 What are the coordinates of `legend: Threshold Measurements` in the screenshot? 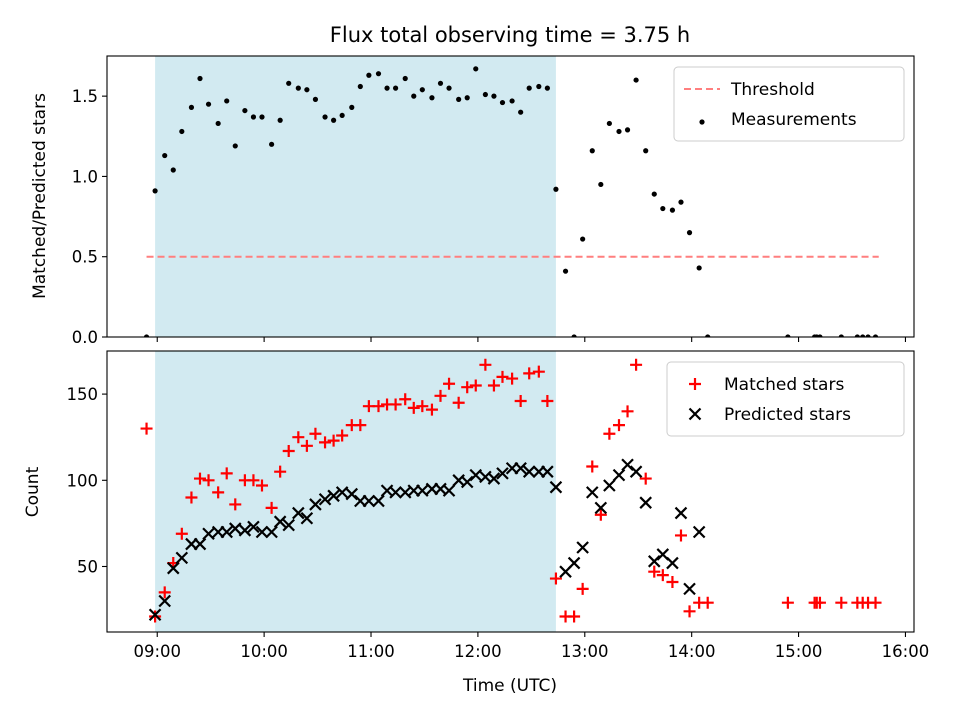 It's located at (789, 104).